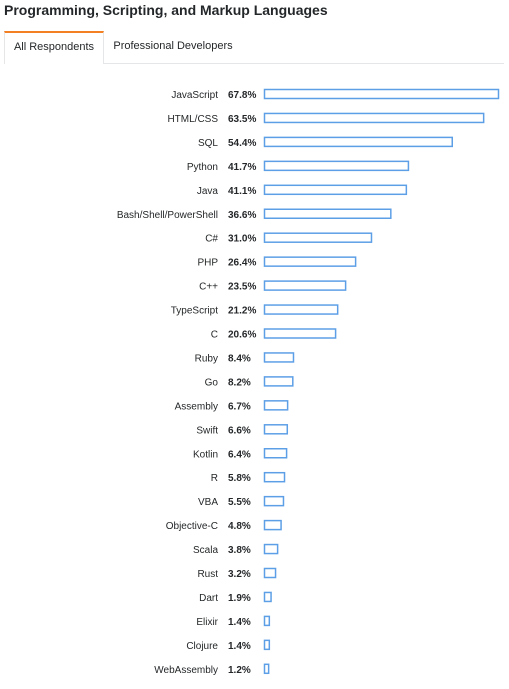 Image resolution: width=509 pixels, height=689 pixels. Describe the element at coordinates (239, 598) in the screenshot. I see `value-label: 1.9%` at that location.